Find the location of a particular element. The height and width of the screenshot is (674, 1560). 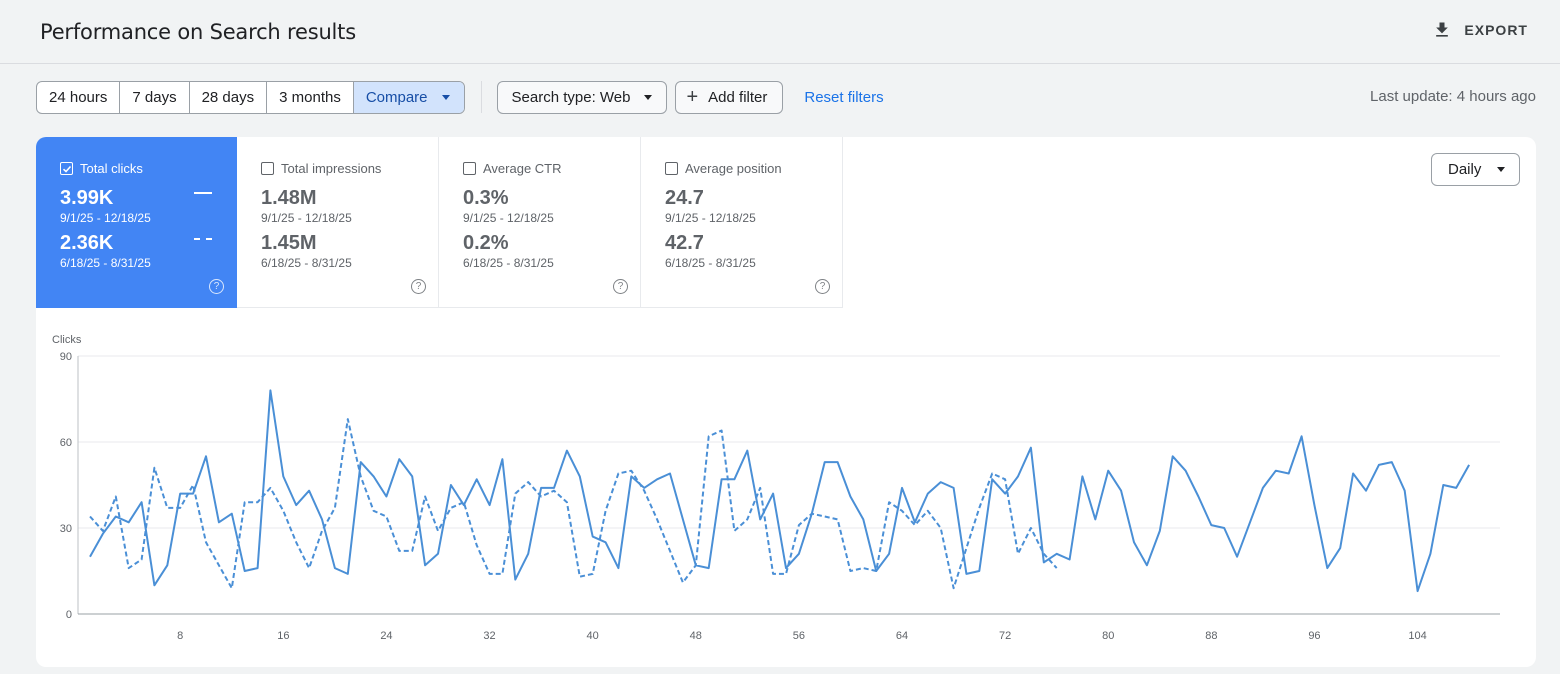

granularity-dropdown: Daily is located at coordinates (1475, 169).